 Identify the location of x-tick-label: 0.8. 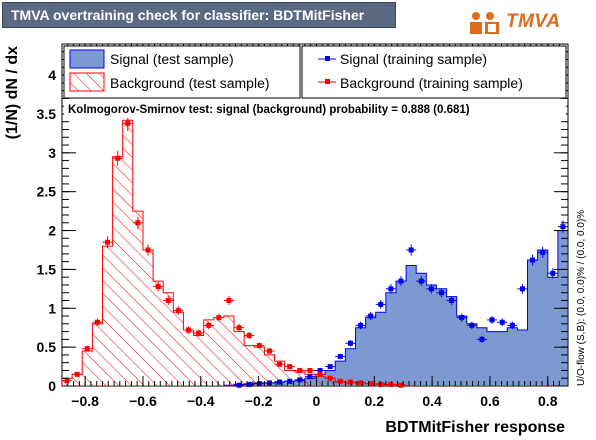
(548, 401).